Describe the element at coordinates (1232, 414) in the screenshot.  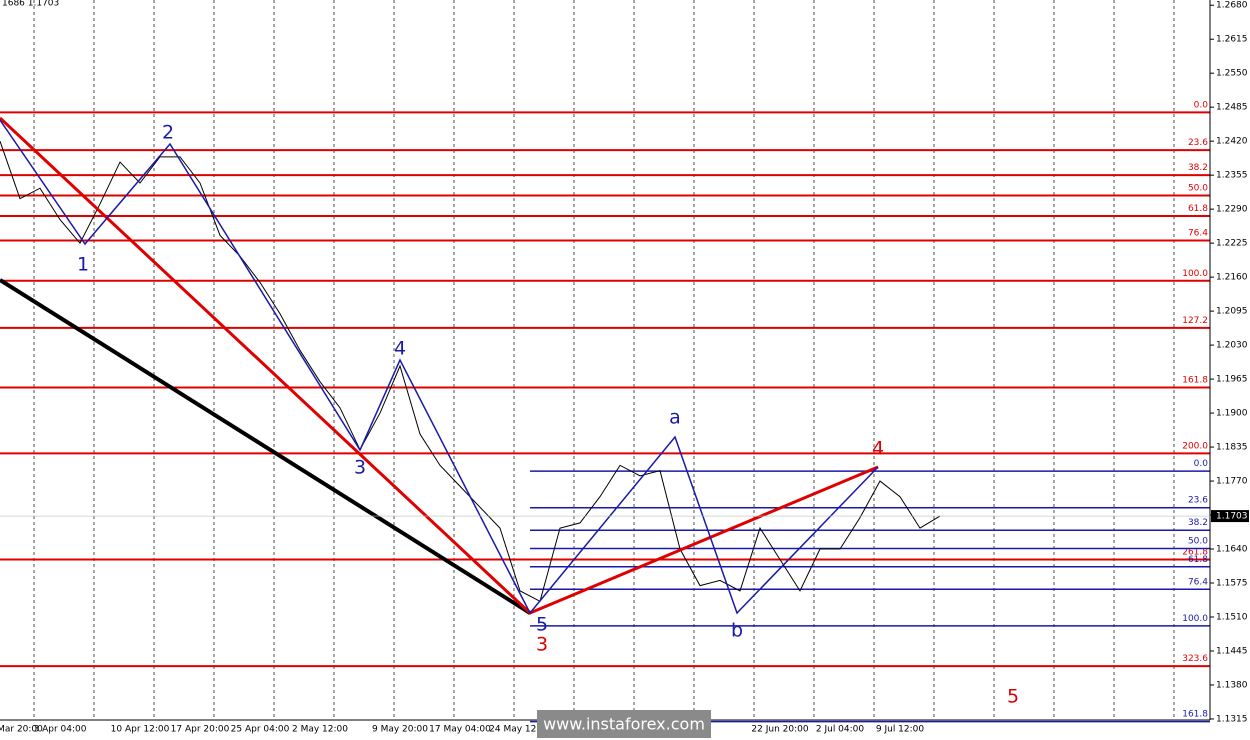
I see `y-tick-label: 1.1900` at that location.